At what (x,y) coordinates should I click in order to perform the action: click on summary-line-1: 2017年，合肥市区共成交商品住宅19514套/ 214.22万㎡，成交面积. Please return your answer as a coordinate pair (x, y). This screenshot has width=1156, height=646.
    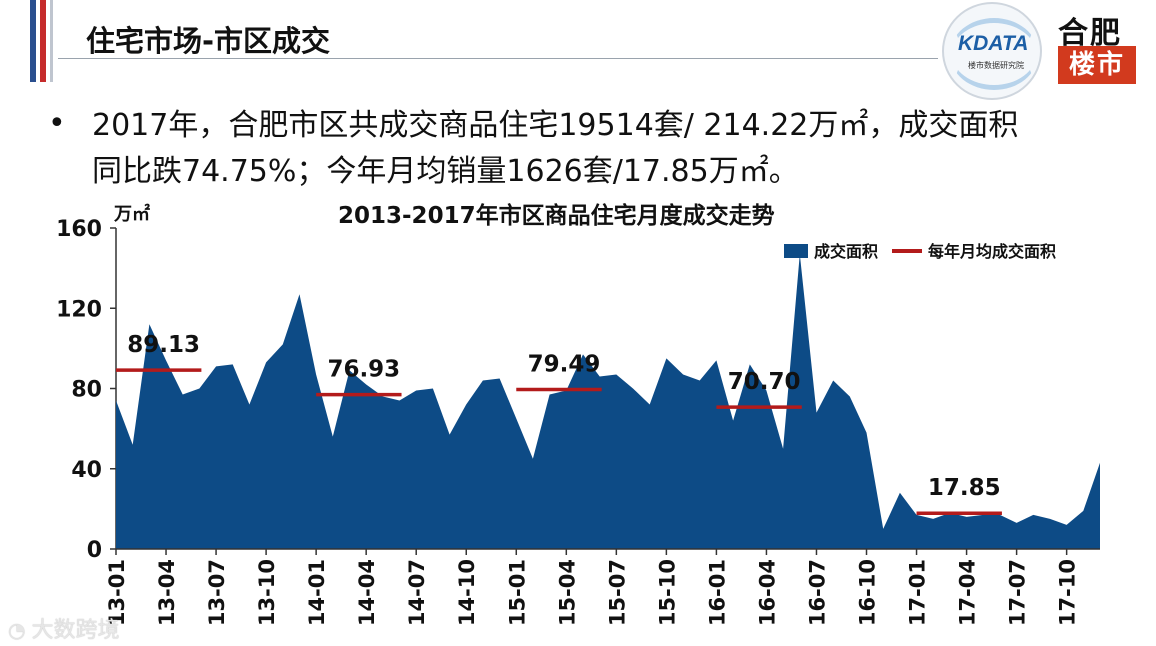
    Looking at the image, I should click on (555, 125).